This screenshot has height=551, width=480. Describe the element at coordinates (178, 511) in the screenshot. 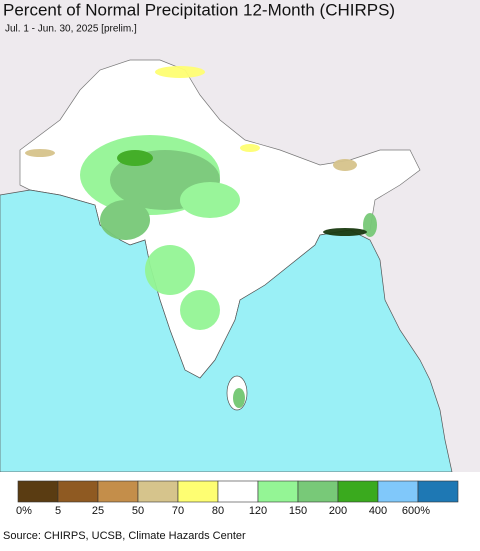

I see `legend-label: 70` at that location.